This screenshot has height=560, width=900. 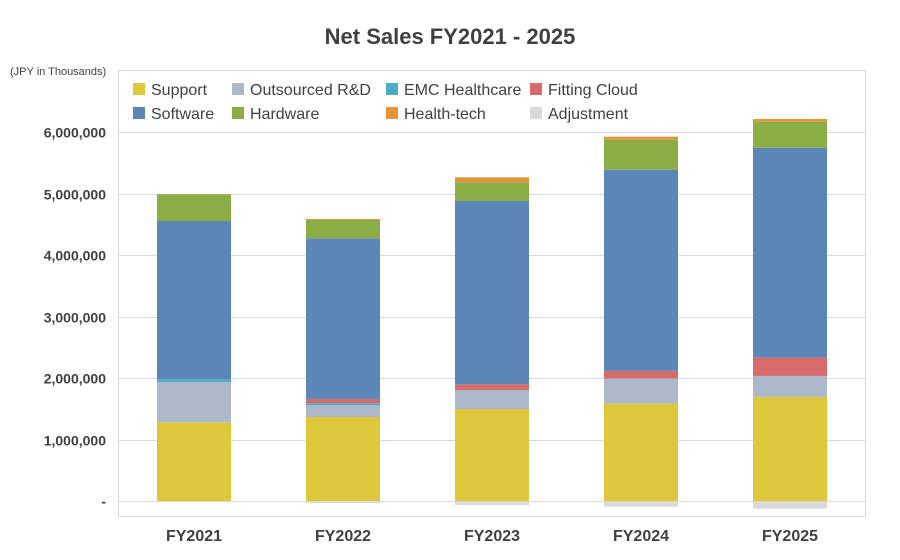 What do you see at coordinates (445, 114) in the screenshot?
I see `legend-label: Health-tech` at bounding box center [445, 114].